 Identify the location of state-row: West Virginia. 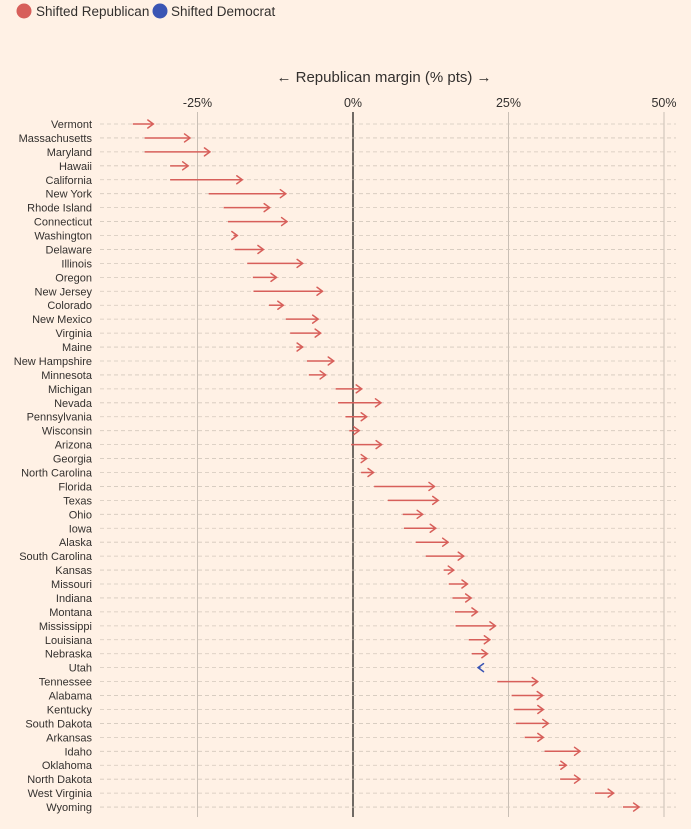
(352, 794).